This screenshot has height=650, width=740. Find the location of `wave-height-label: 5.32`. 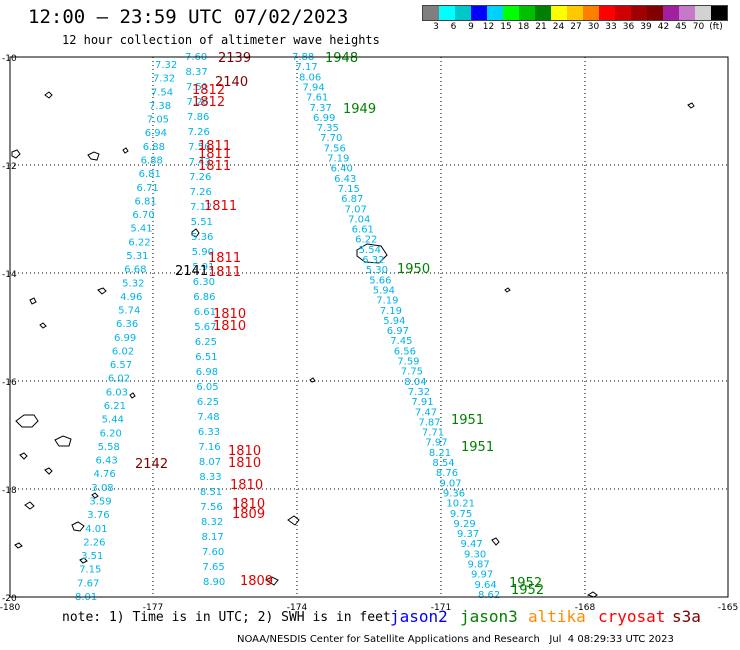

wave-height-label: 5.32 is located at coordinates (133, 283).